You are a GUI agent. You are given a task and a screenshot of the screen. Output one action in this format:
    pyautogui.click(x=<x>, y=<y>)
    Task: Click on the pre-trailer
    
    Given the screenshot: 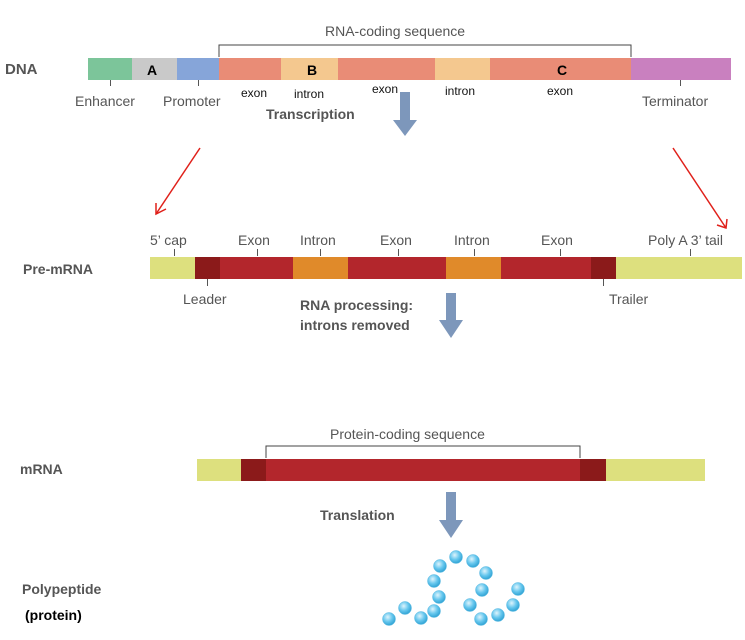 What is the action you would take?
    pyautogui.click(x=603, y=268)
    